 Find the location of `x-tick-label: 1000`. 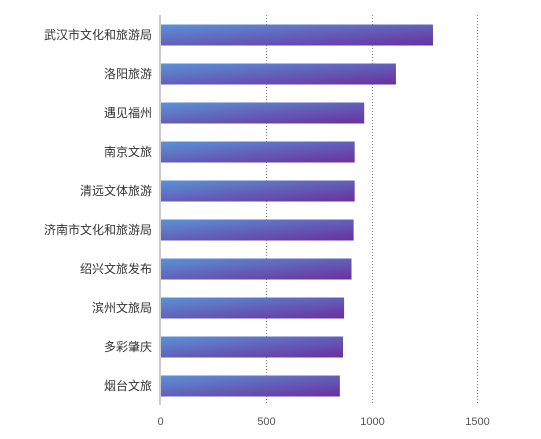

x-tick-label: 1000 is located at coordinates (372, 422).